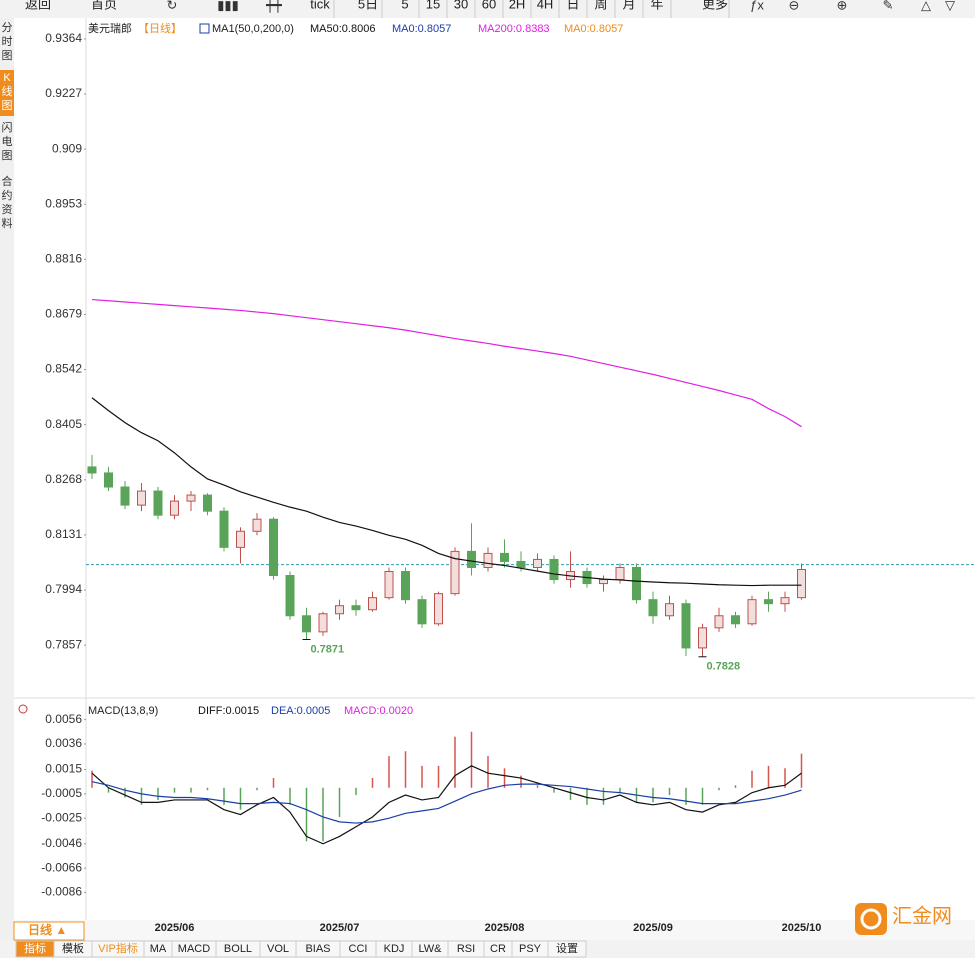 This screenshot has height=958, width=975. What do you see at coordinates (7, 91) in the screenshot?
I see `side-tab: 线` at bounding box center [7, 91].